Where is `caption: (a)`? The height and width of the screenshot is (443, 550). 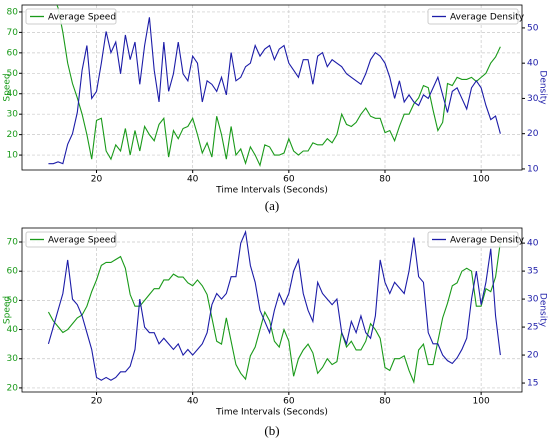 caption: (a) is located at coordinates (272, 205).